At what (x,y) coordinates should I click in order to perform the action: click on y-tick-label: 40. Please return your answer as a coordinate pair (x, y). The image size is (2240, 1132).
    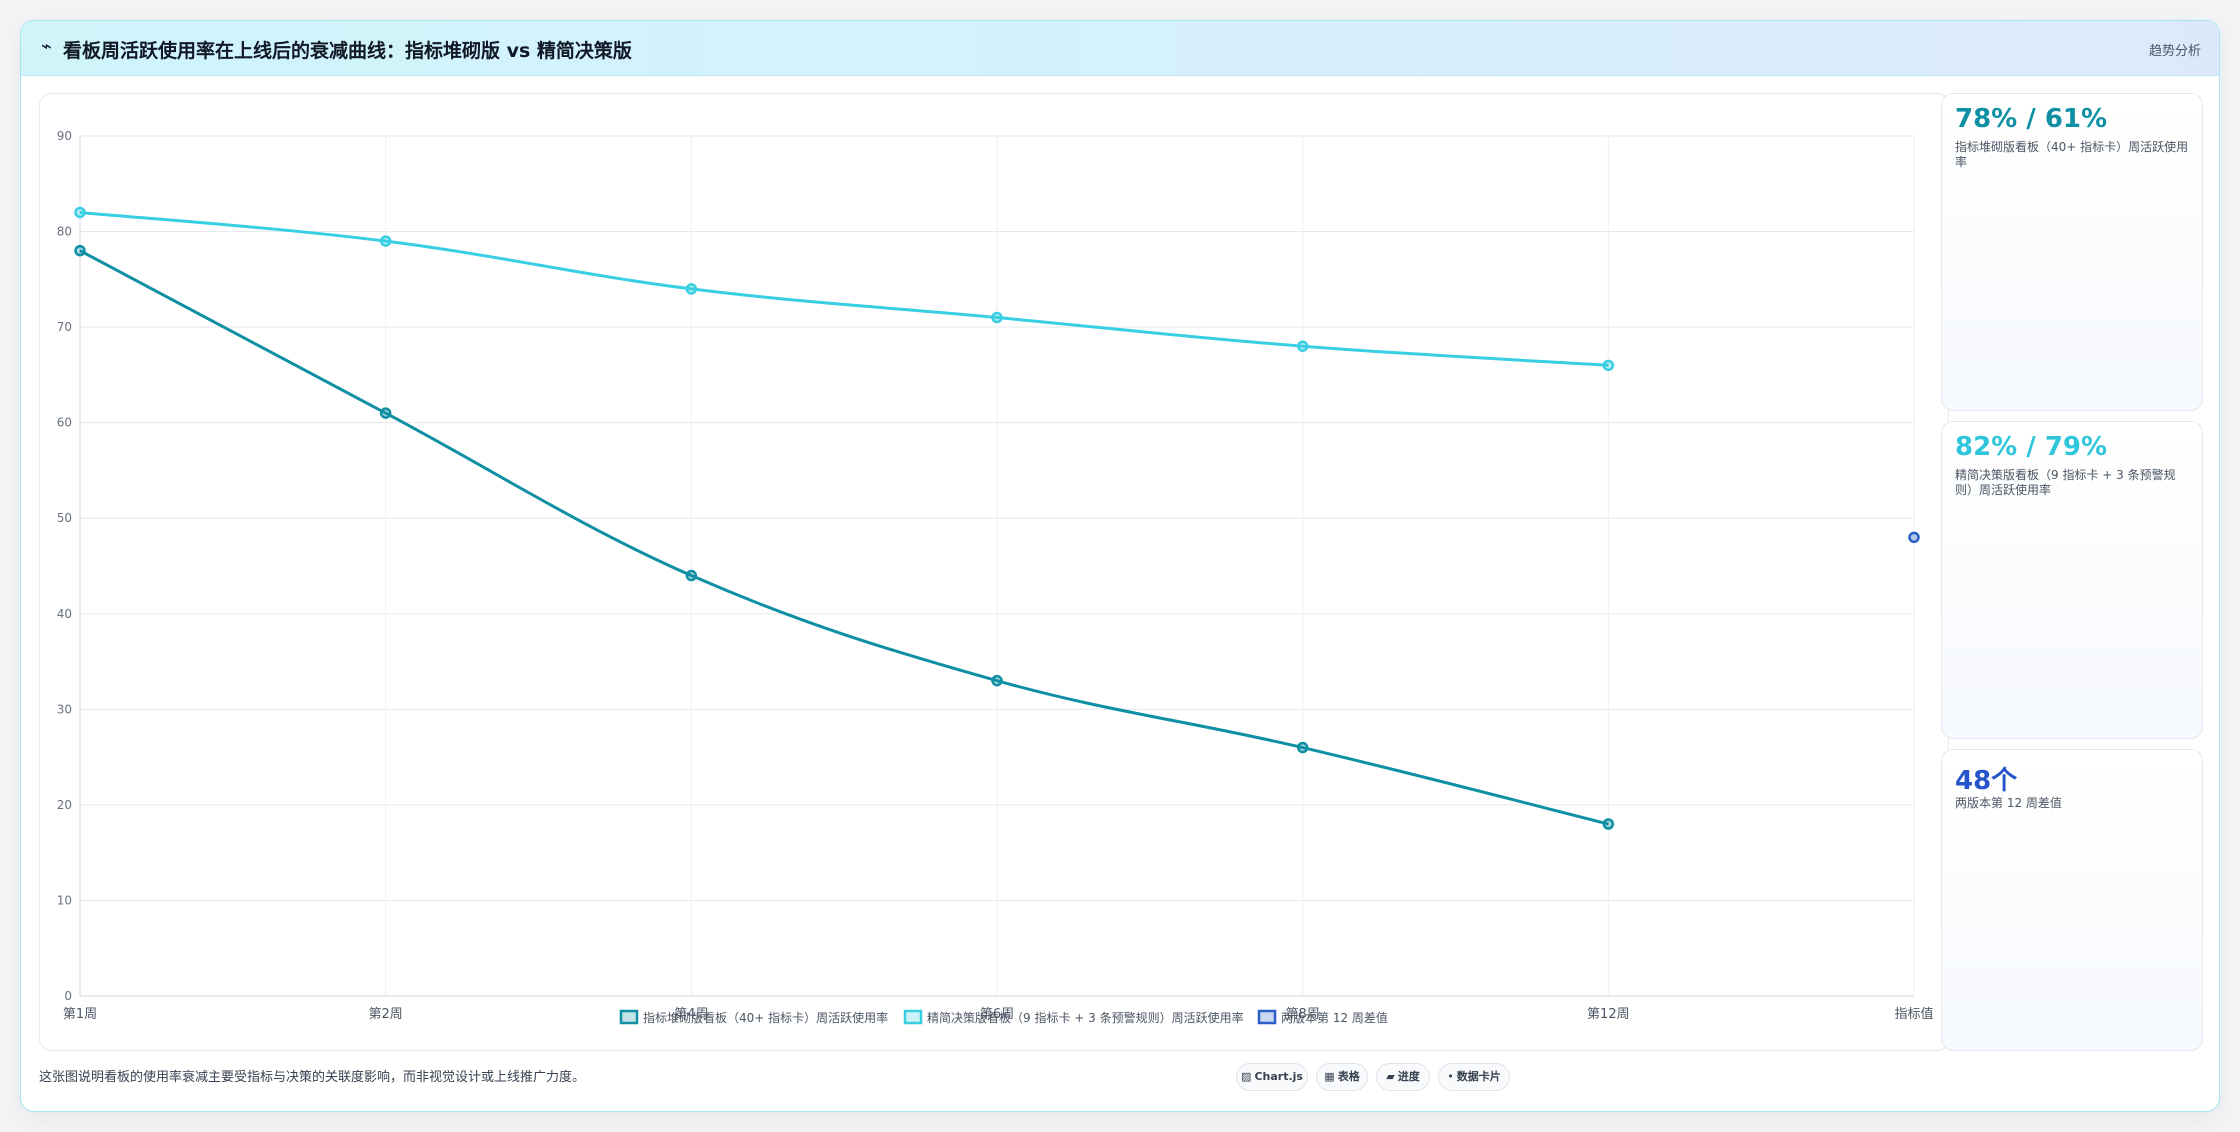
    Looking at the image, I should click on (64, 614).